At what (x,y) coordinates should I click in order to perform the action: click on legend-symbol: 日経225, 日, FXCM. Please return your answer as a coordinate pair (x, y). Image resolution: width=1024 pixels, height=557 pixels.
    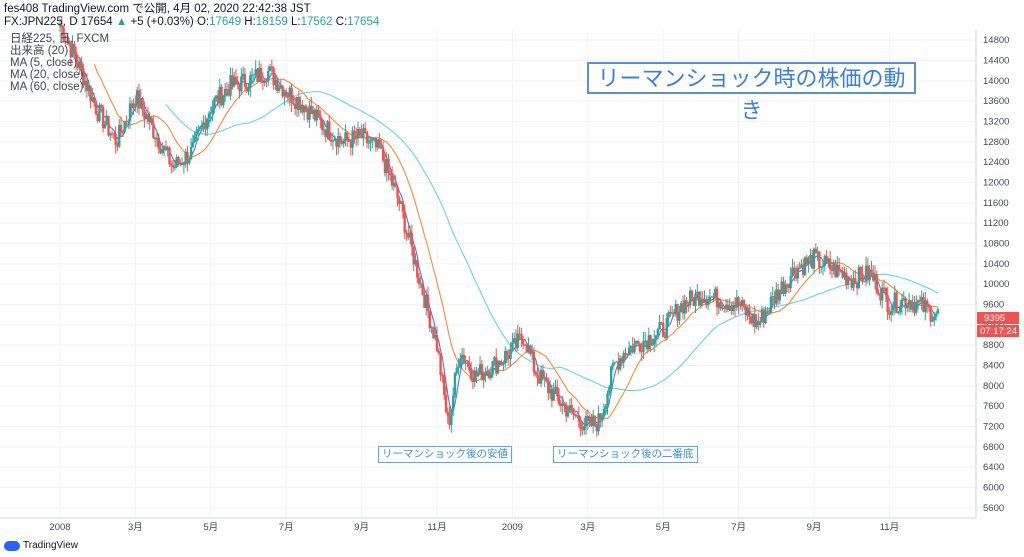
    Looking at the image, I should click on (60, 39).